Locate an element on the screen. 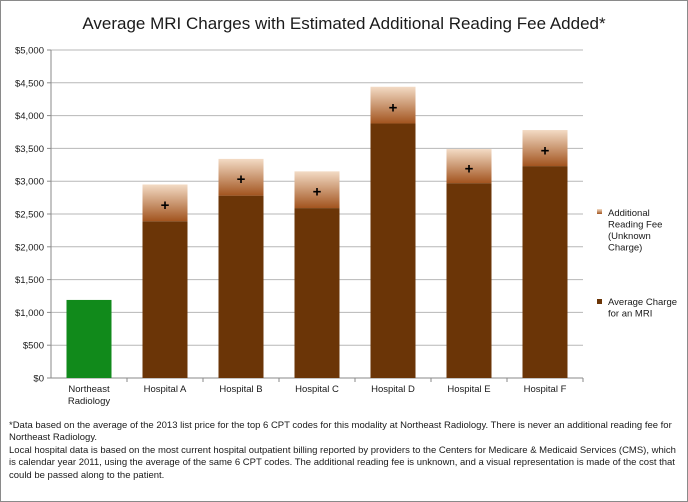  legend-label-reading-fee: Reading Fee is located at coordinates (635, 225).